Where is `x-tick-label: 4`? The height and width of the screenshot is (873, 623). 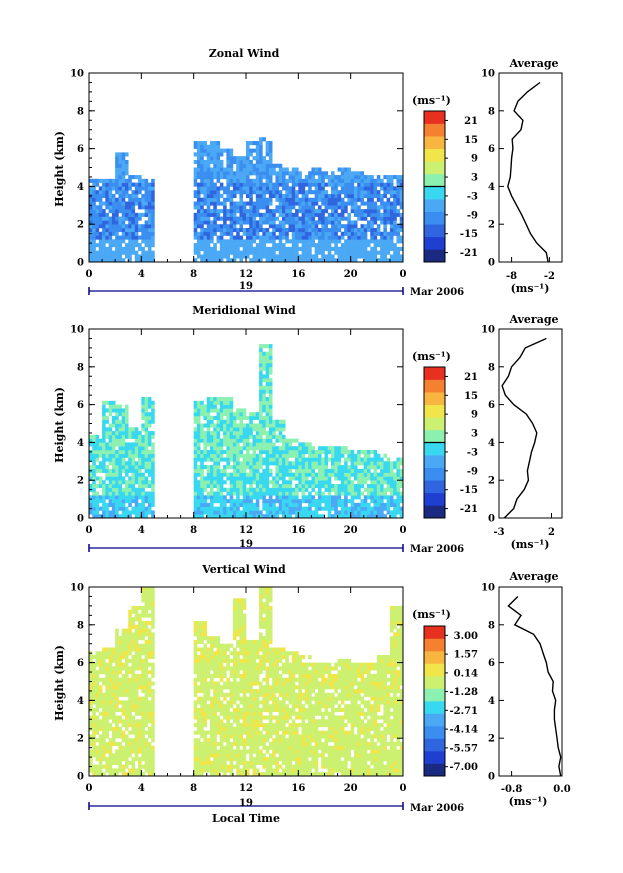 x-tick-label: 4 is located at coordinates (141, 274).